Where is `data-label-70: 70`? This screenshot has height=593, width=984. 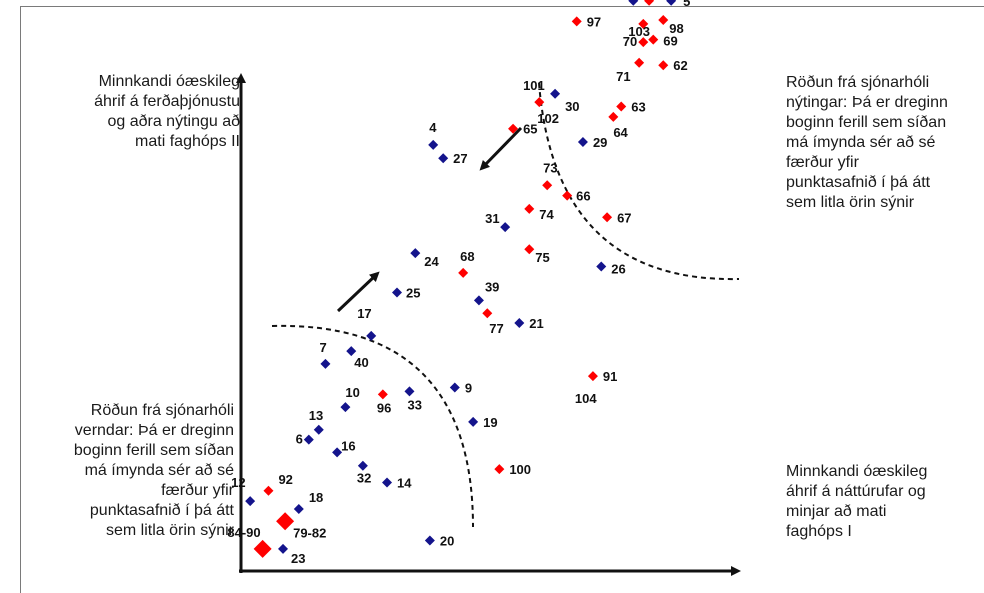 data-label-70: 70 is located at coordinates (630, 41).